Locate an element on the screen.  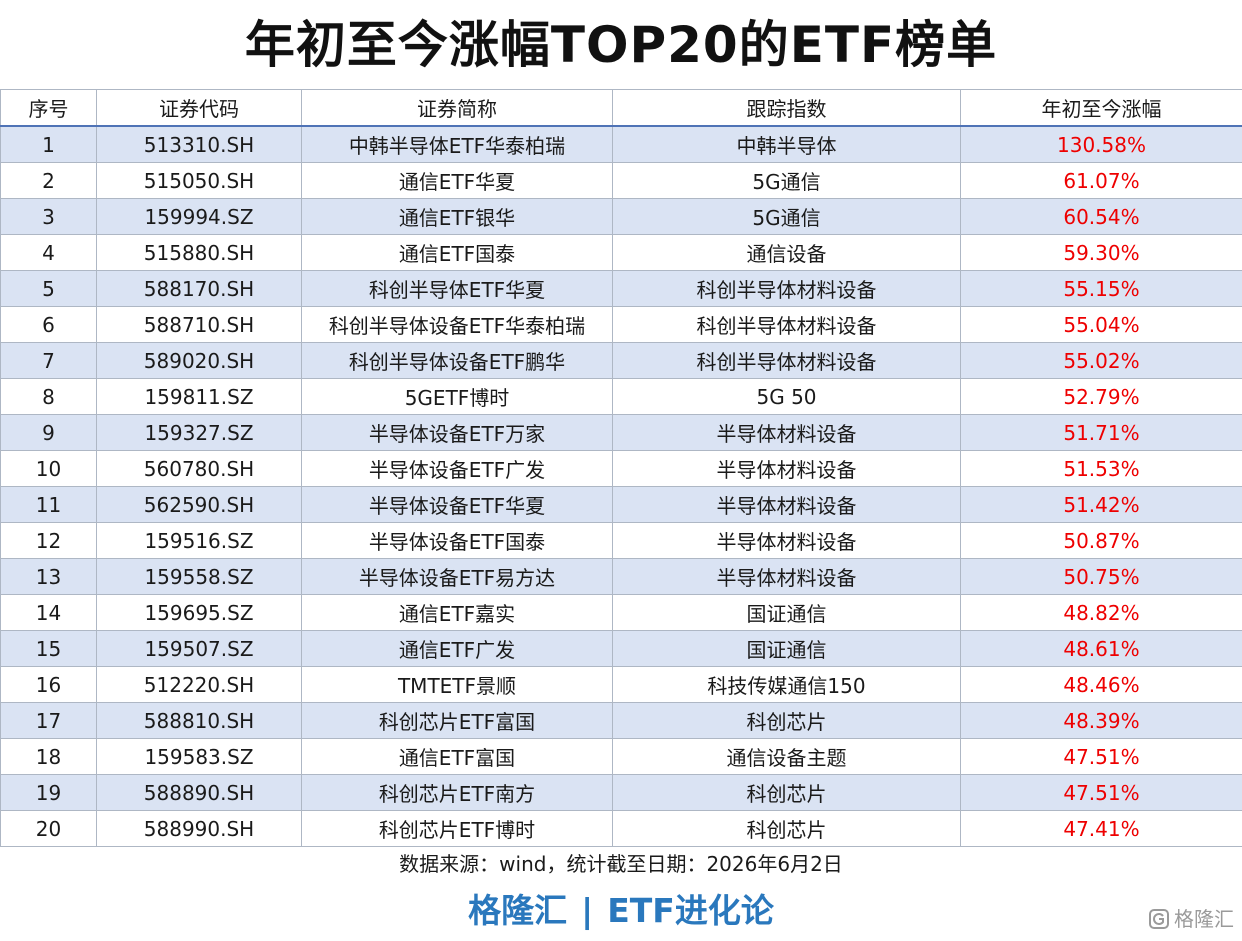
cell-rank: 18 is located at coordinates (48, 756).